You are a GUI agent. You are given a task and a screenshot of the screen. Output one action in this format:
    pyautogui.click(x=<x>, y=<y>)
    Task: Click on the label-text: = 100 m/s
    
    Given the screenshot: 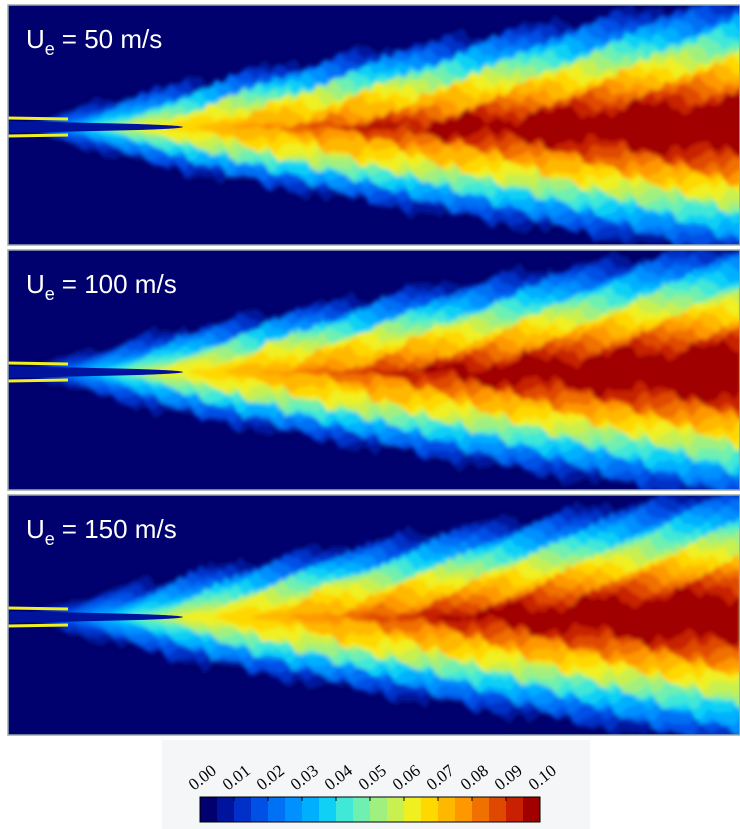 What is the action you would take?
    pyautogui.click(x=119, y=284)
    